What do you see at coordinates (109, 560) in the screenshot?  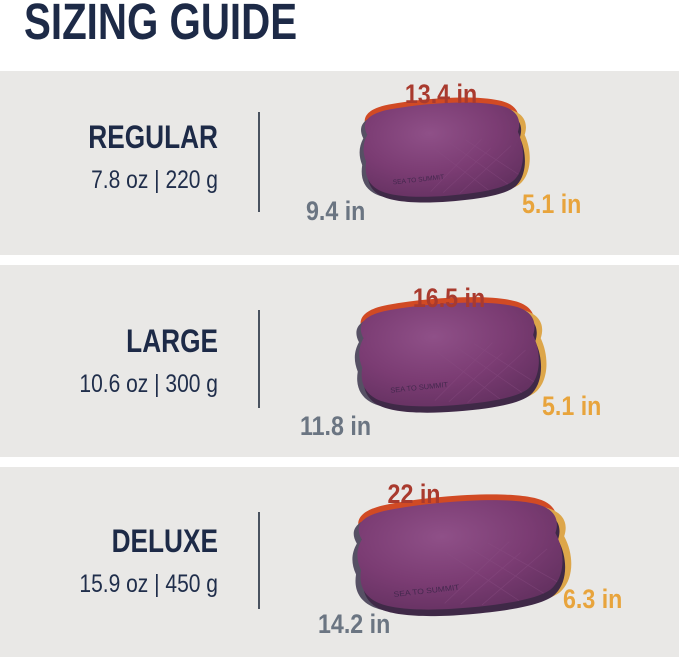 I see `size-info: DELUXE 15.9 oz | 450 g` at bounding box center [109, 560].